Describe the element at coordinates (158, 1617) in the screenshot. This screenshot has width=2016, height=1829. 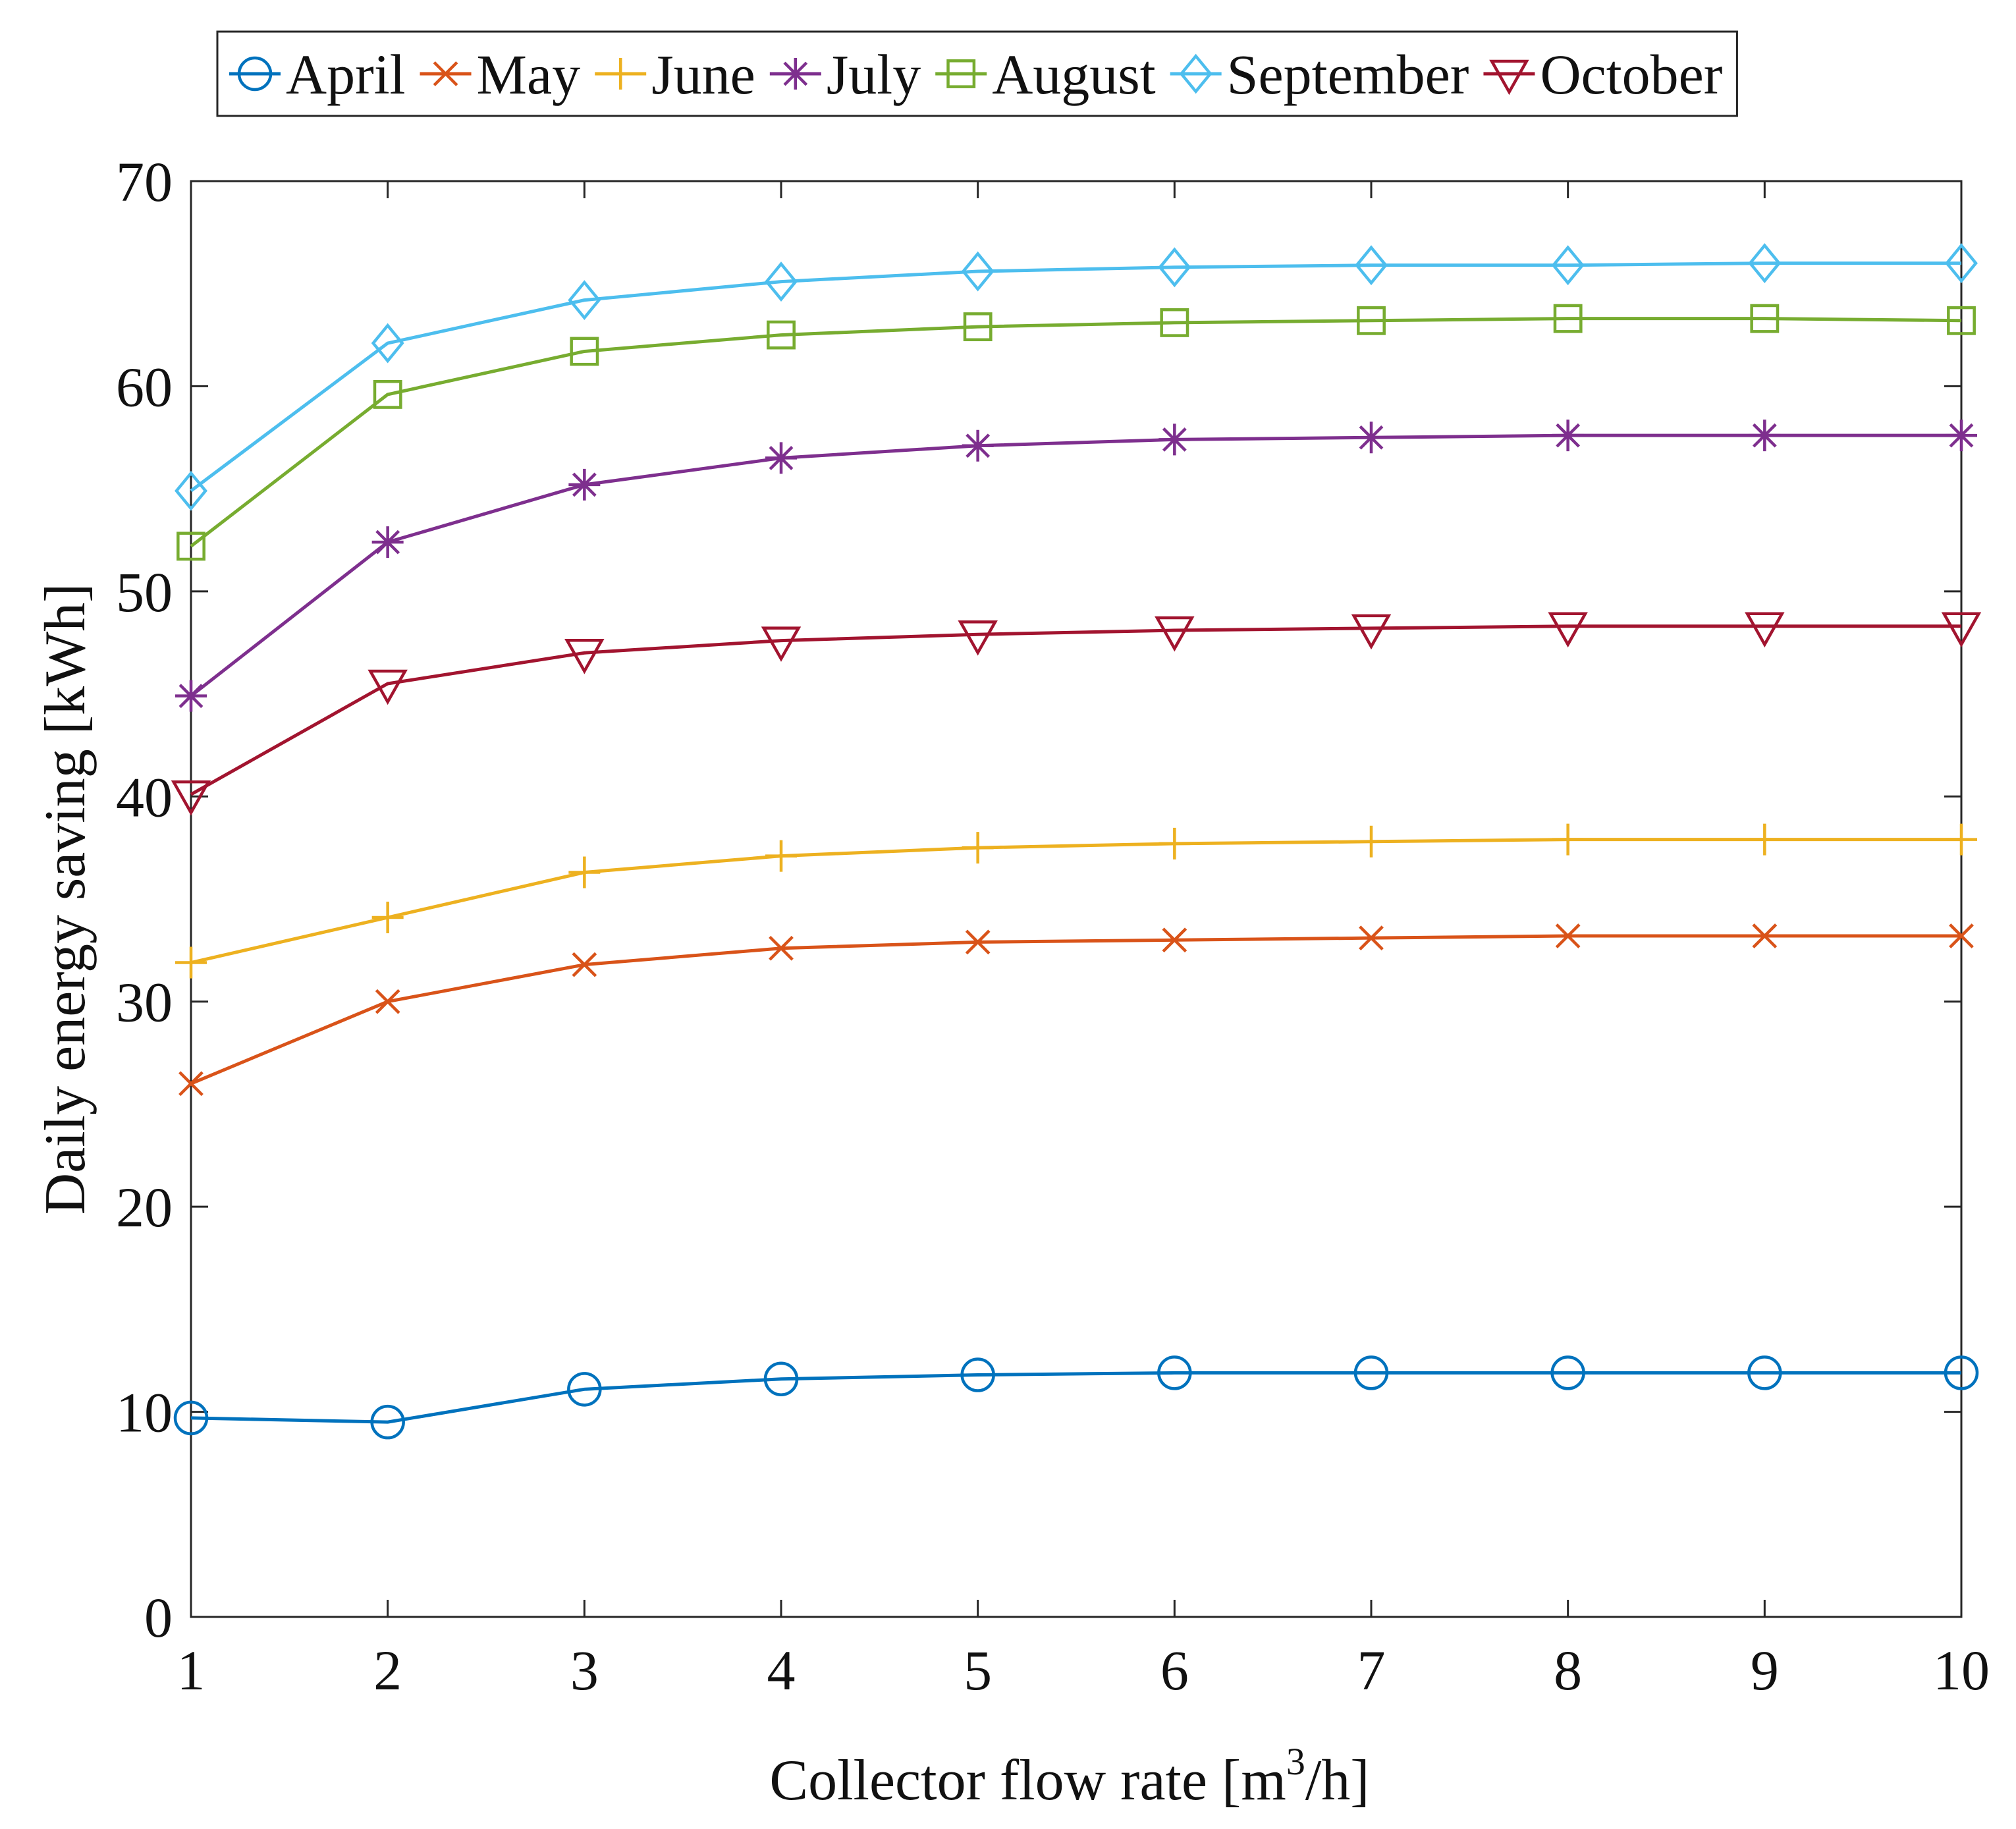
I see `y-tick-label: 0` at that location.